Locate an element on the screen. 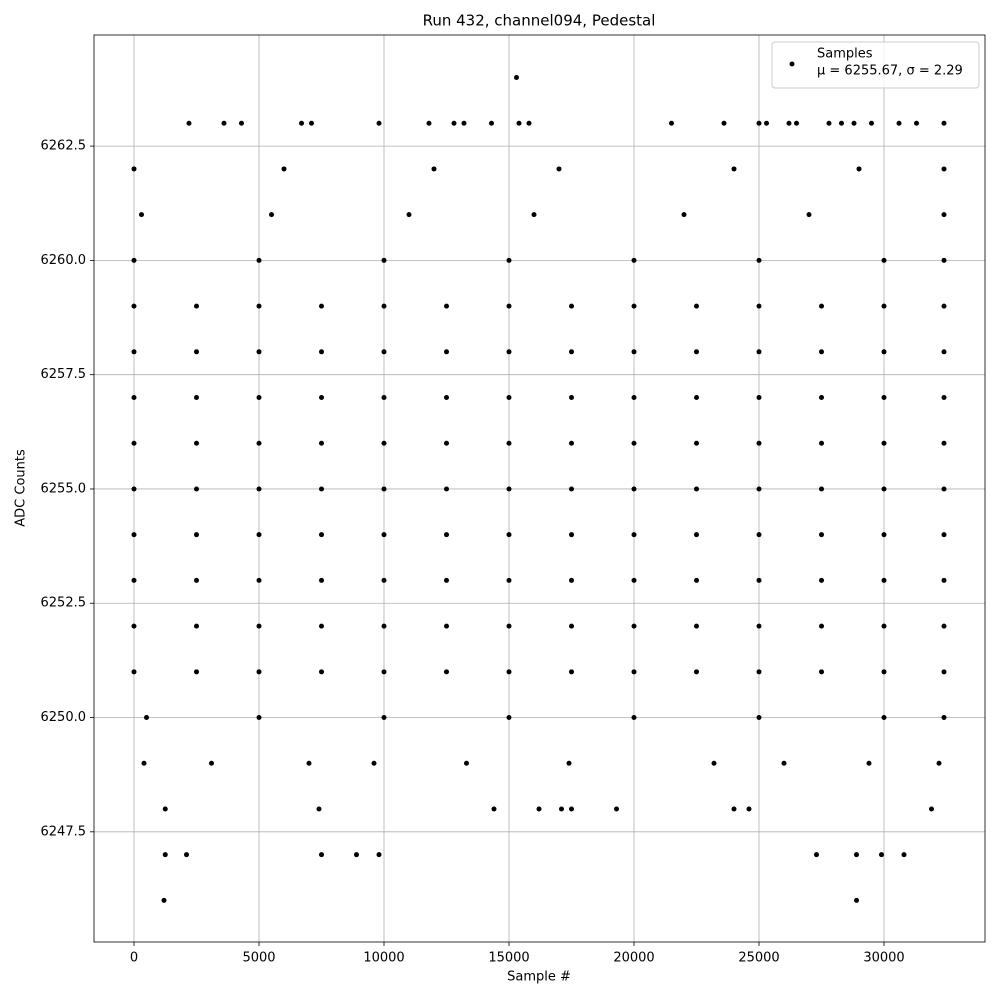  y-axis-label: ADC Counts is located at coordinates (21, 488).